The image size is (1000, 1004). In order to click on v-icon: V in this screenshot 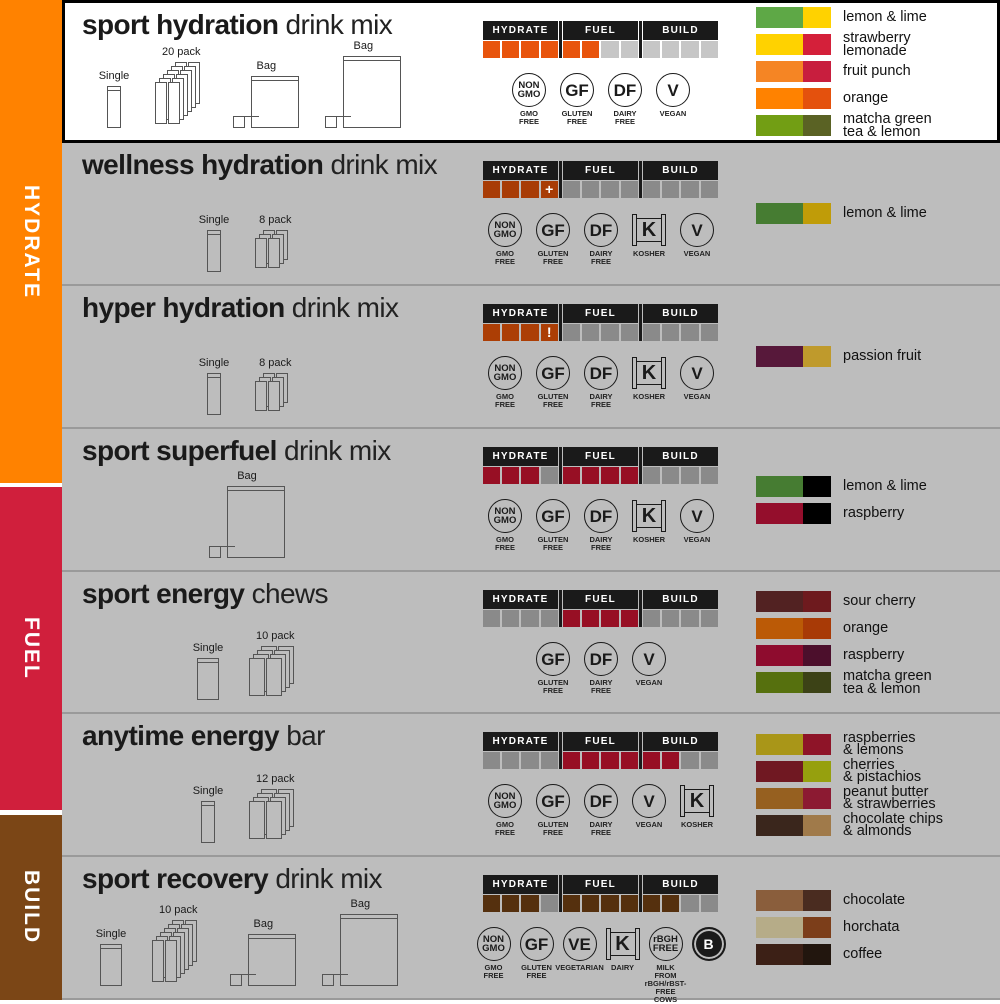, I will do `click(649, 659)`.